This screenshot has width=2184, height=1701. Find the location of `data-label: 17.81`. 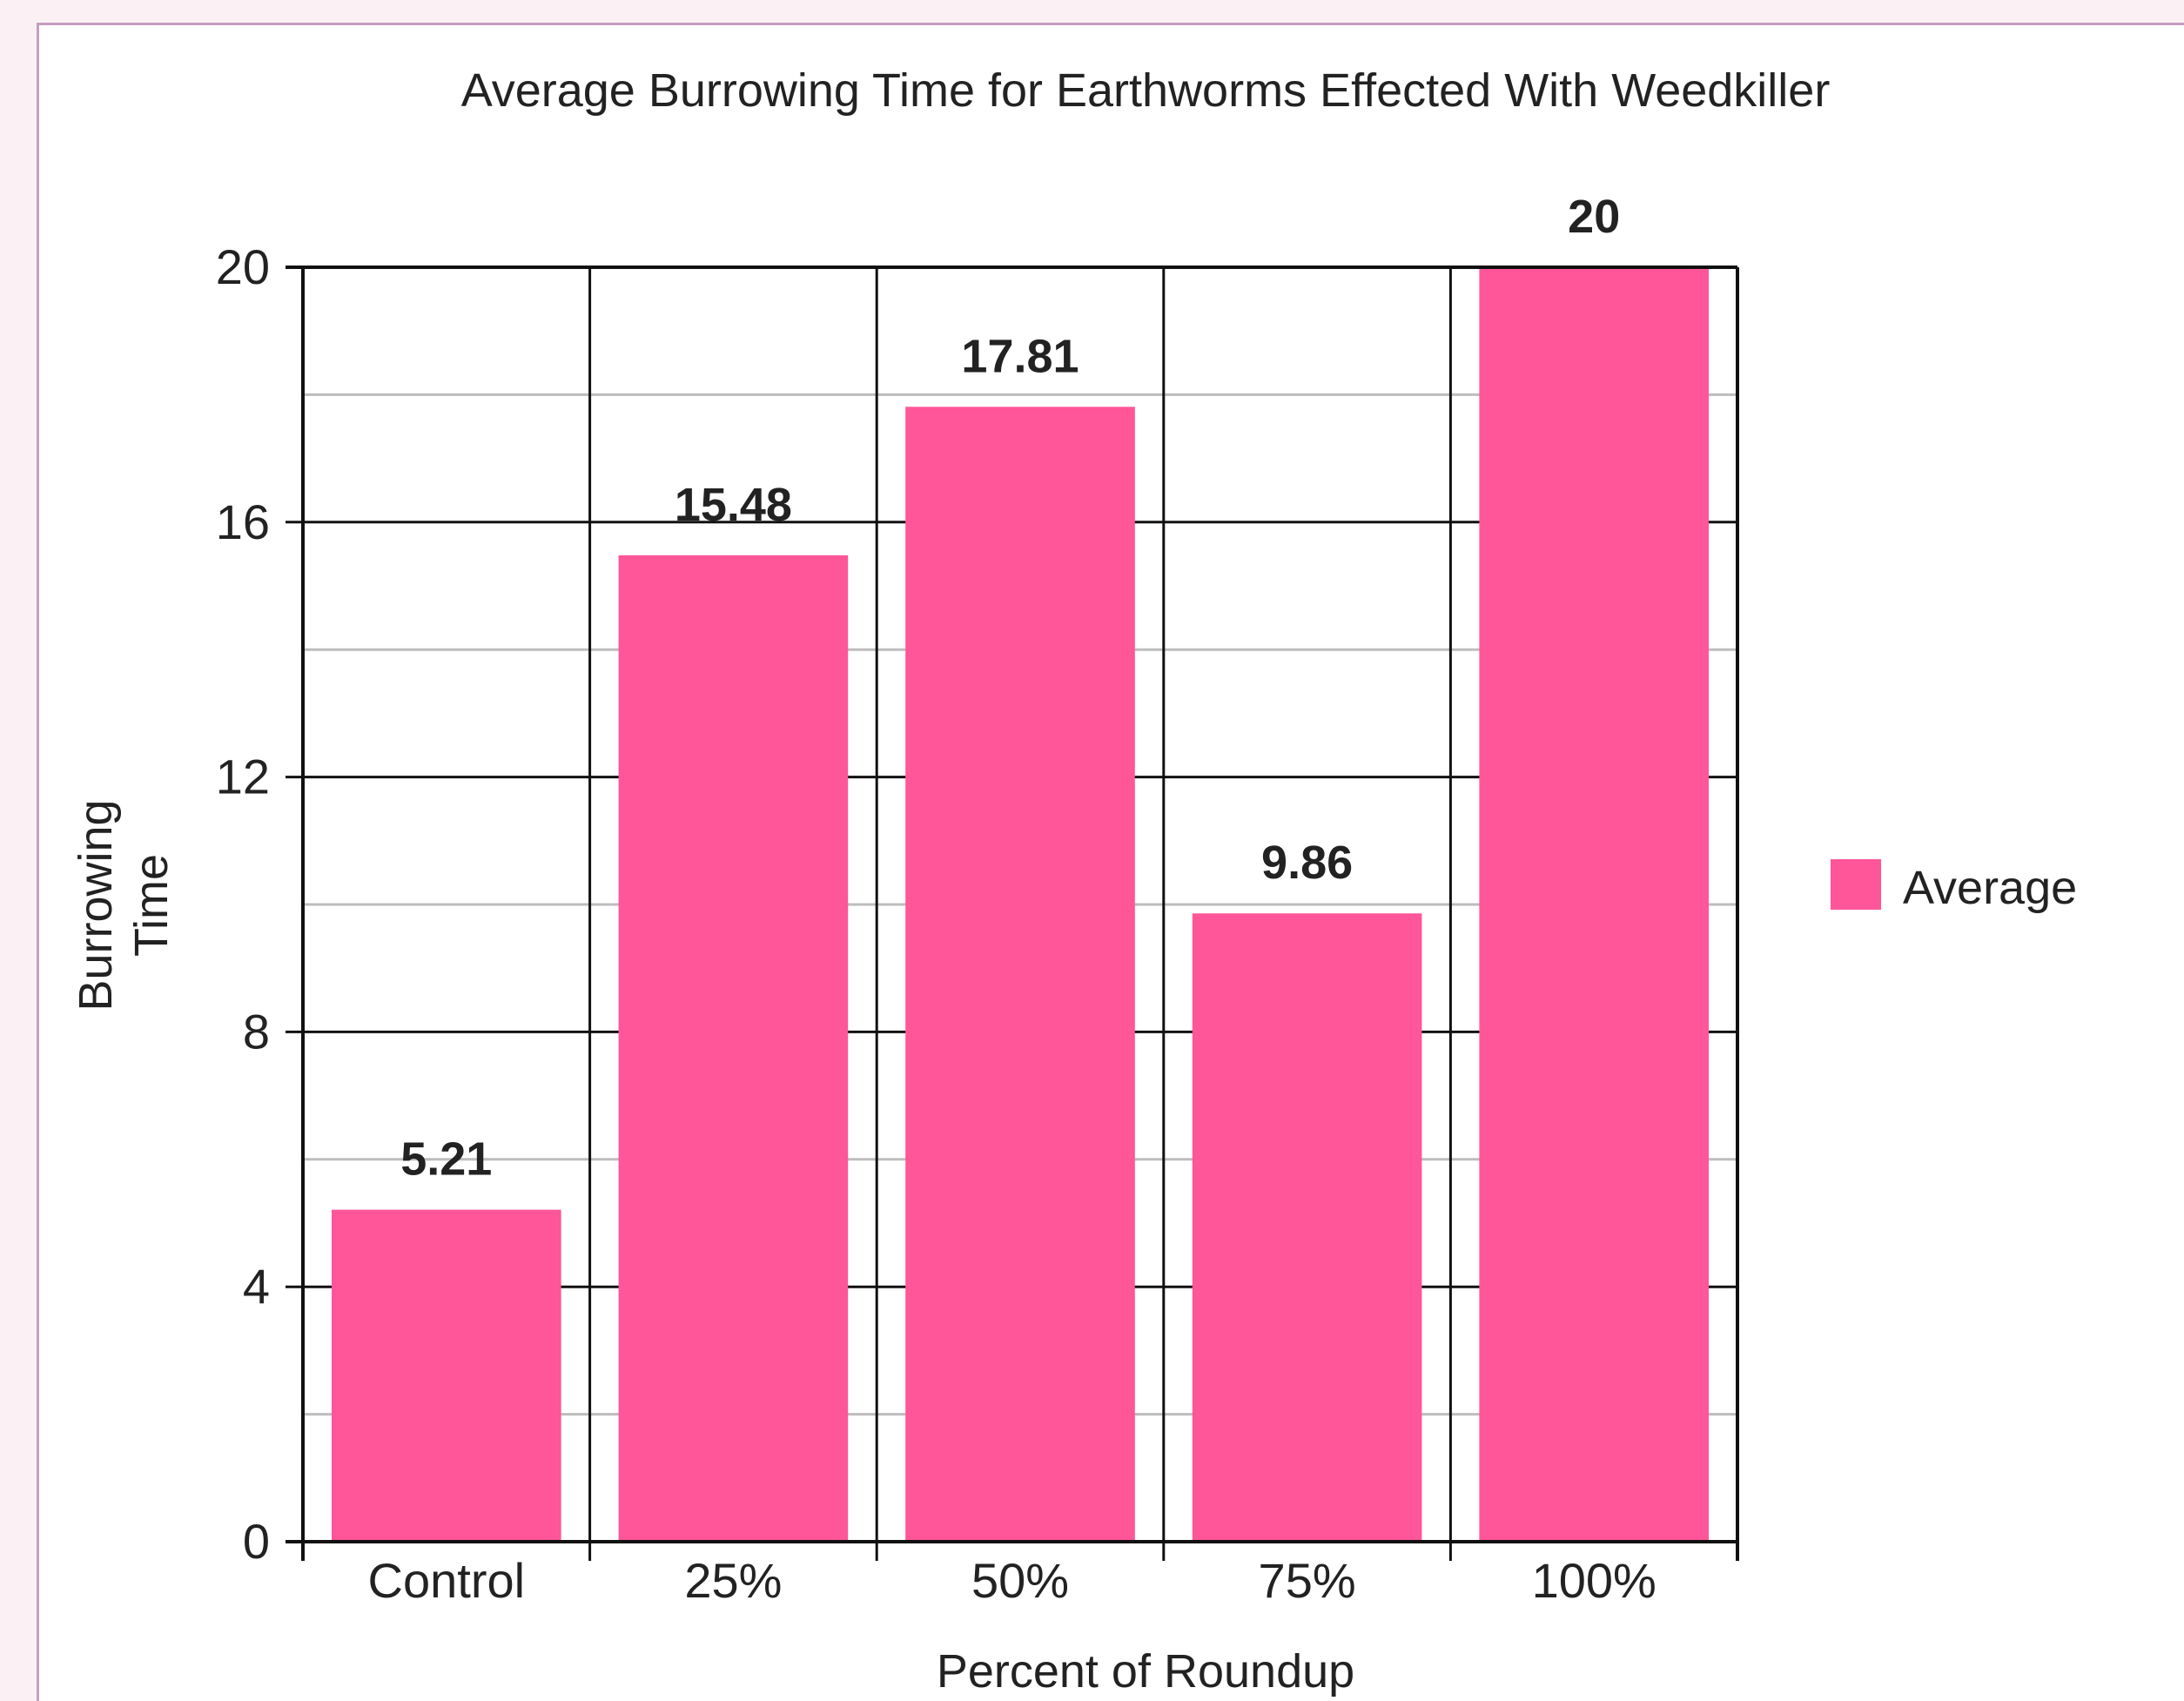

data-label: 17.81 is located at coordinates (1020, 356).